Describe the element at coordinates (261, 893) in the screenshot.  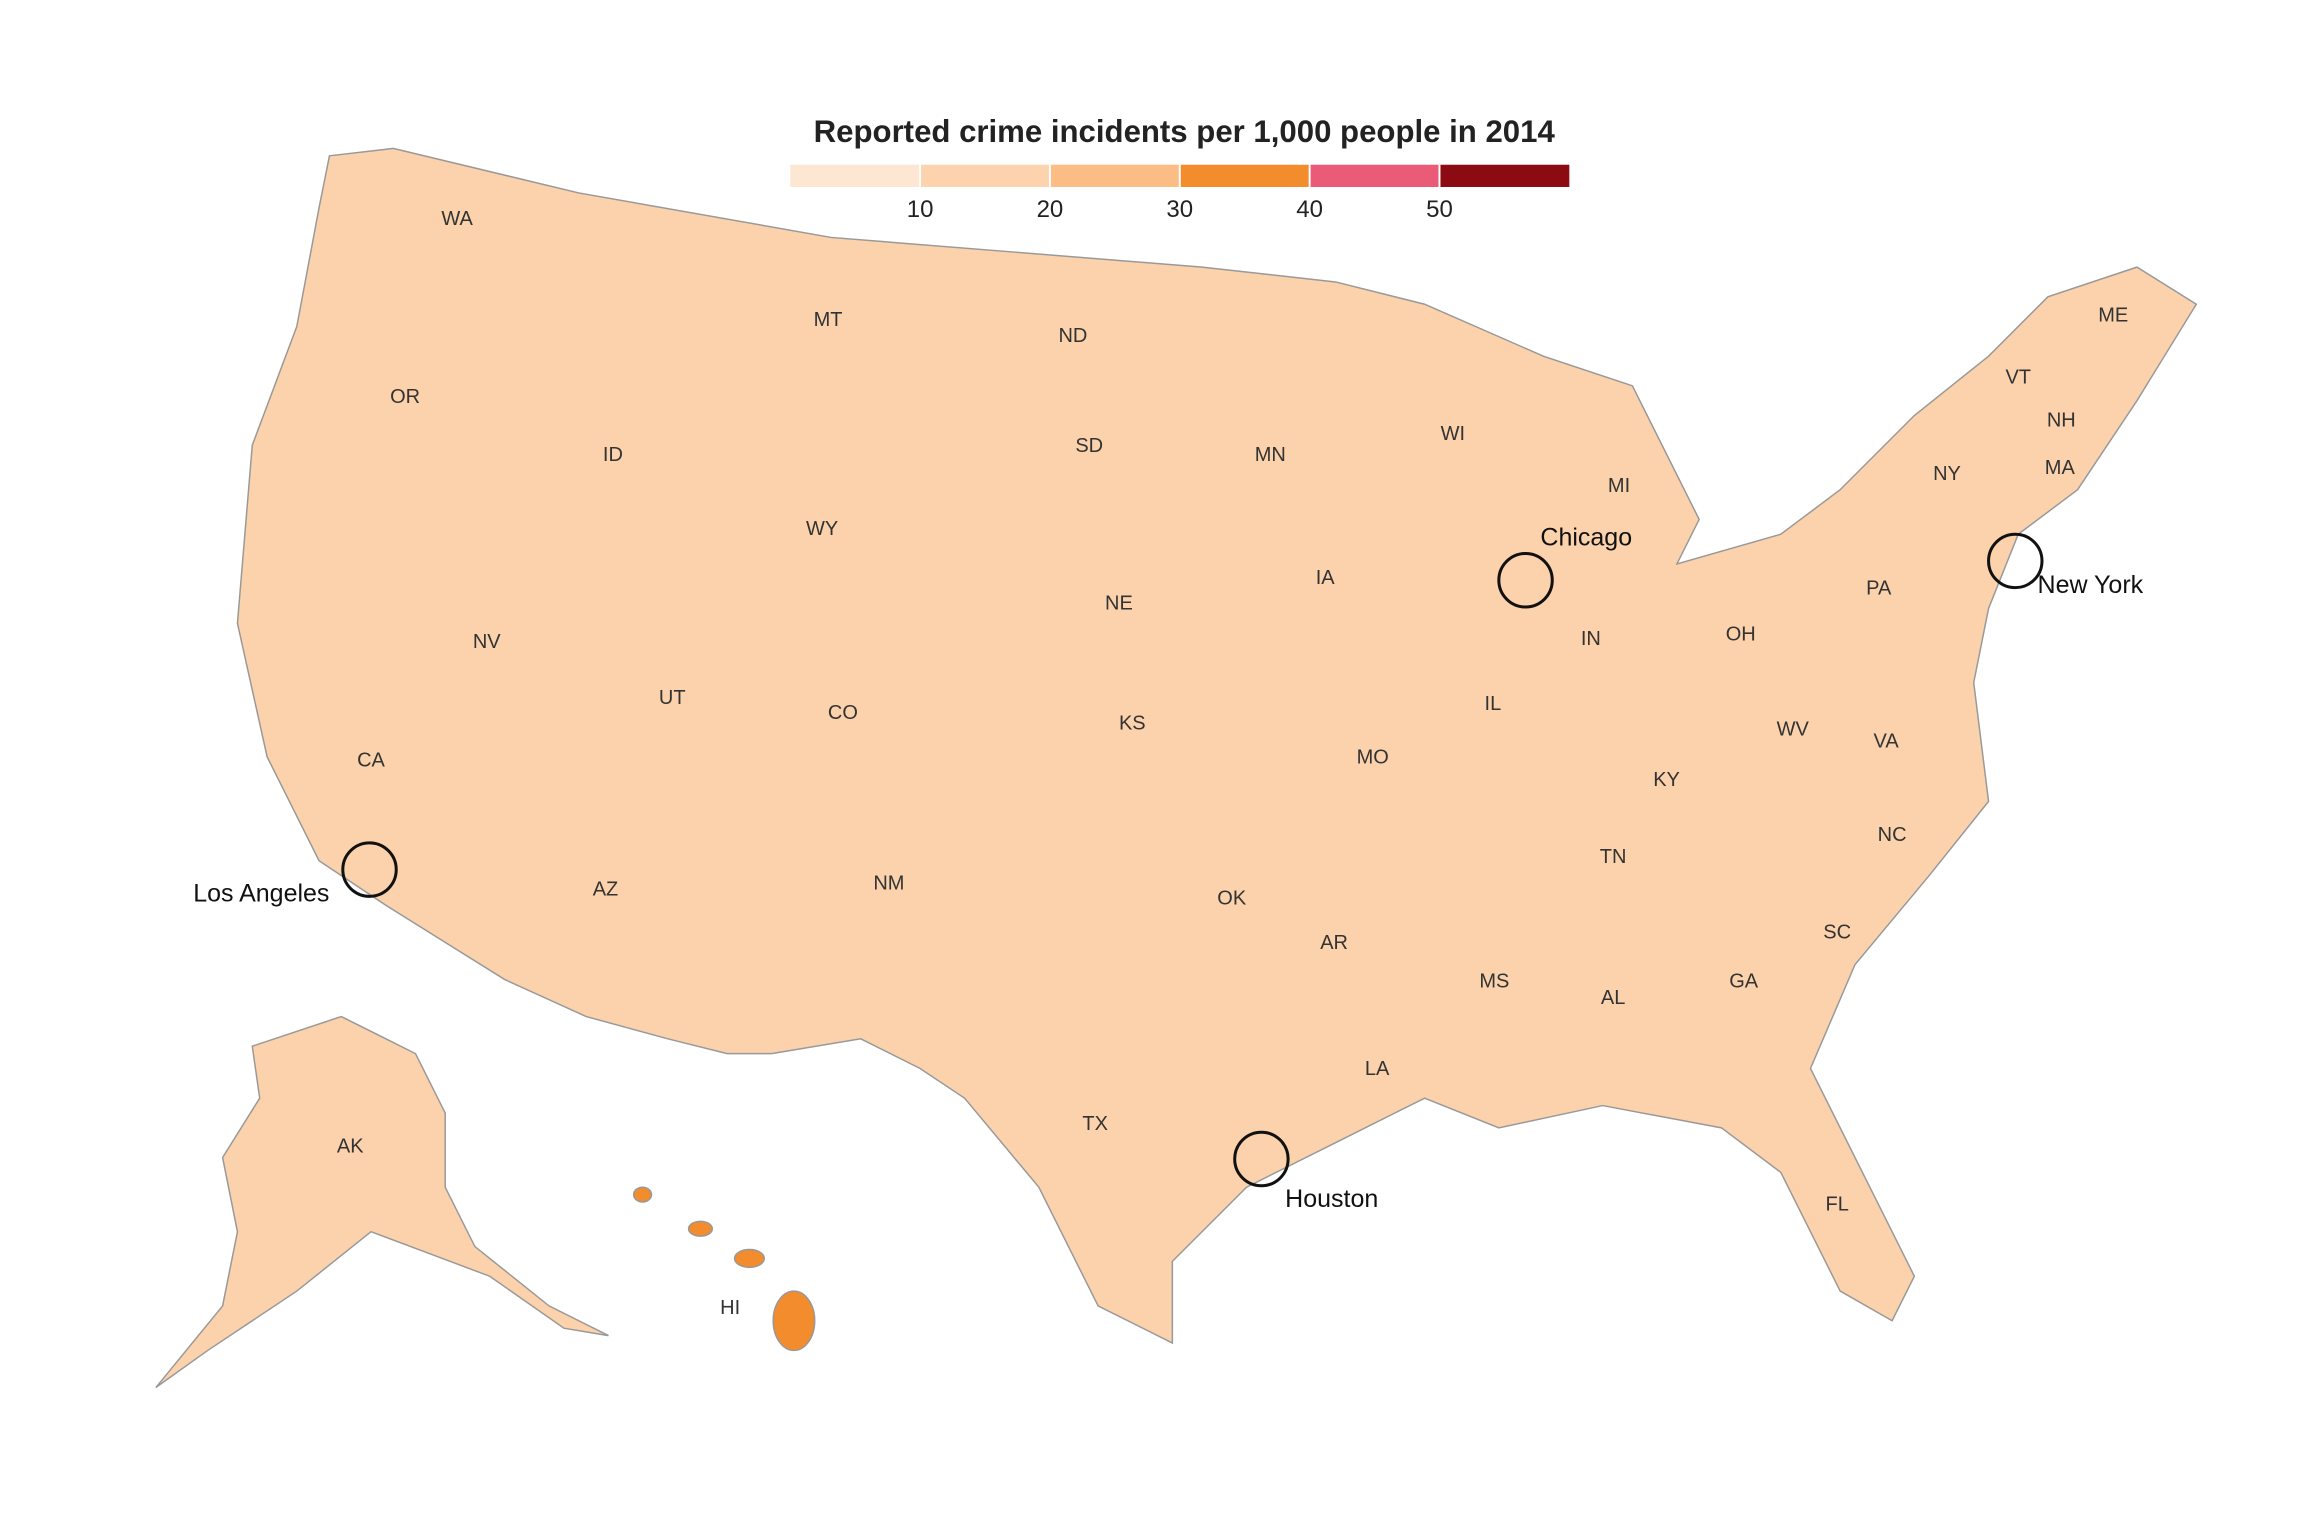
I see `city-label: Los Angeles` at that location.